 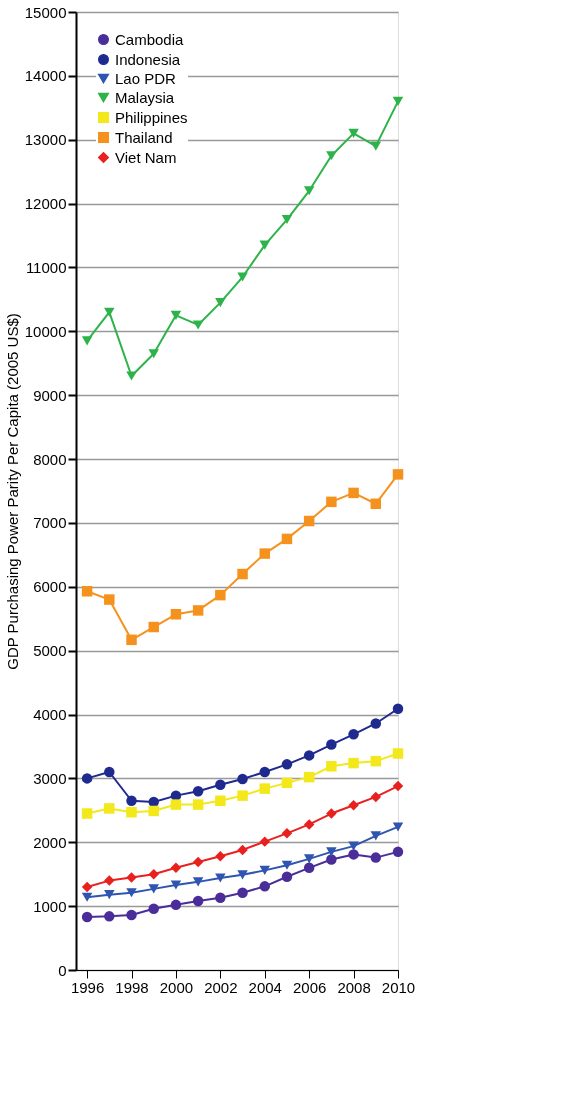 What do you see at coordinates (45, 12) in the screenshot?
I see `y-tick-label: 15000` at bounding box center [45, 12].